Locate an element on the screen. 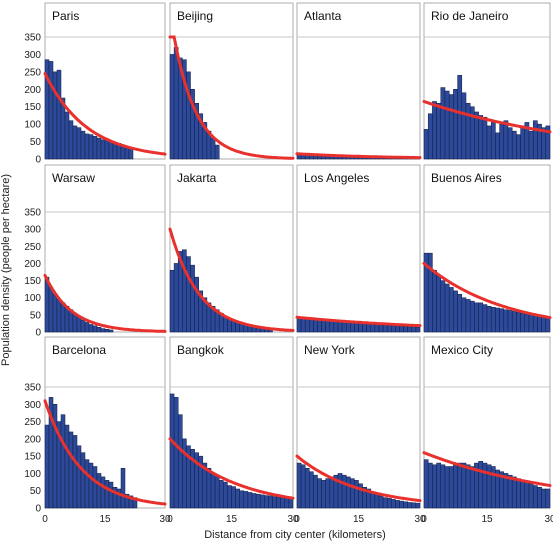 Image resolution: width=553 pixels, height=543 pixels. panel-title: Rio de Janeiro is located at coordinates (470, 16).